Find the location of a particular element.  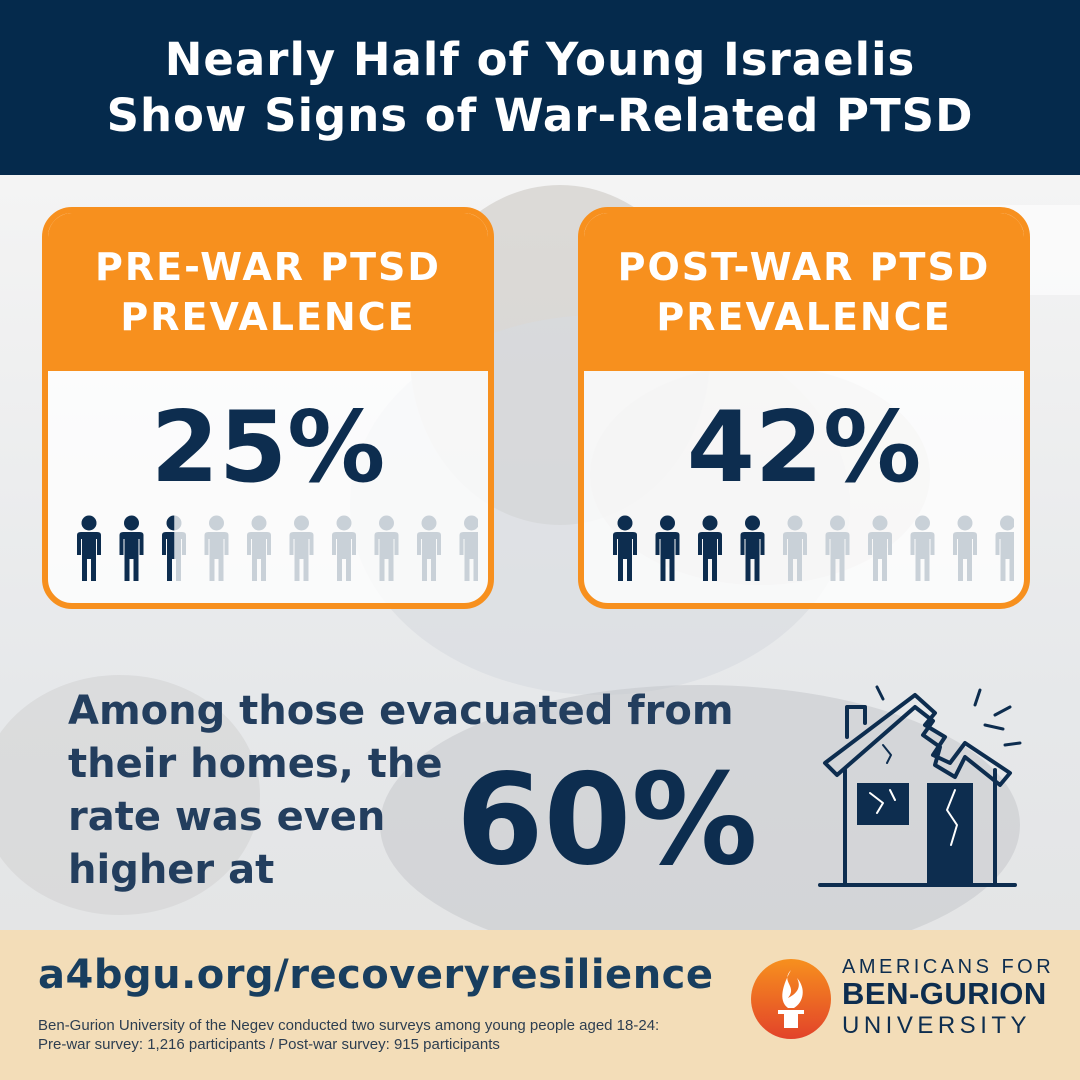

pre-war-percentage: 25% is located at coordinates (268, 448).